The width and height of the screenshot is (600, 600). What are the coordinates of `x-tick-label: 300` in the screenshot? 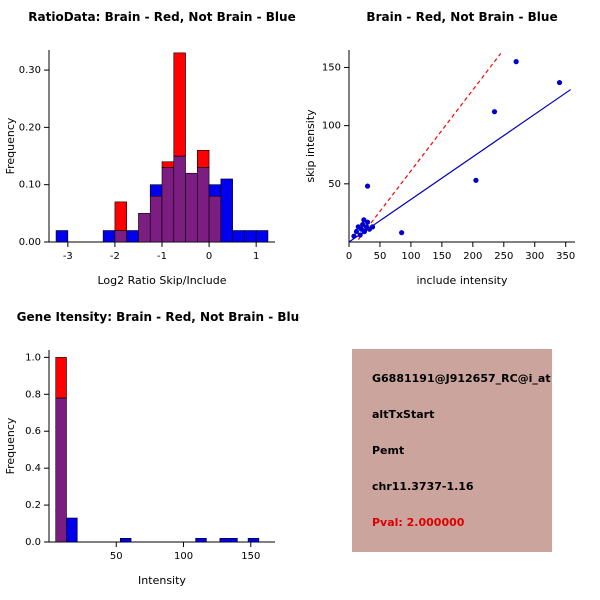 It's located at (534, 256).